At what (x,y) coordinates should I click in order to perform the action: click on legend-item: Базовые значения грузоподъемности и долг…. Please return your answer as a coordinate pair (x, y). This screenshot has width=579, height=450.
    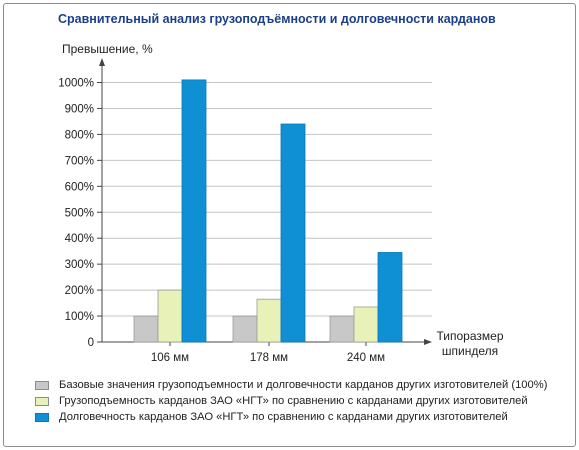
    Looking at the image, I should click on (291, 385).